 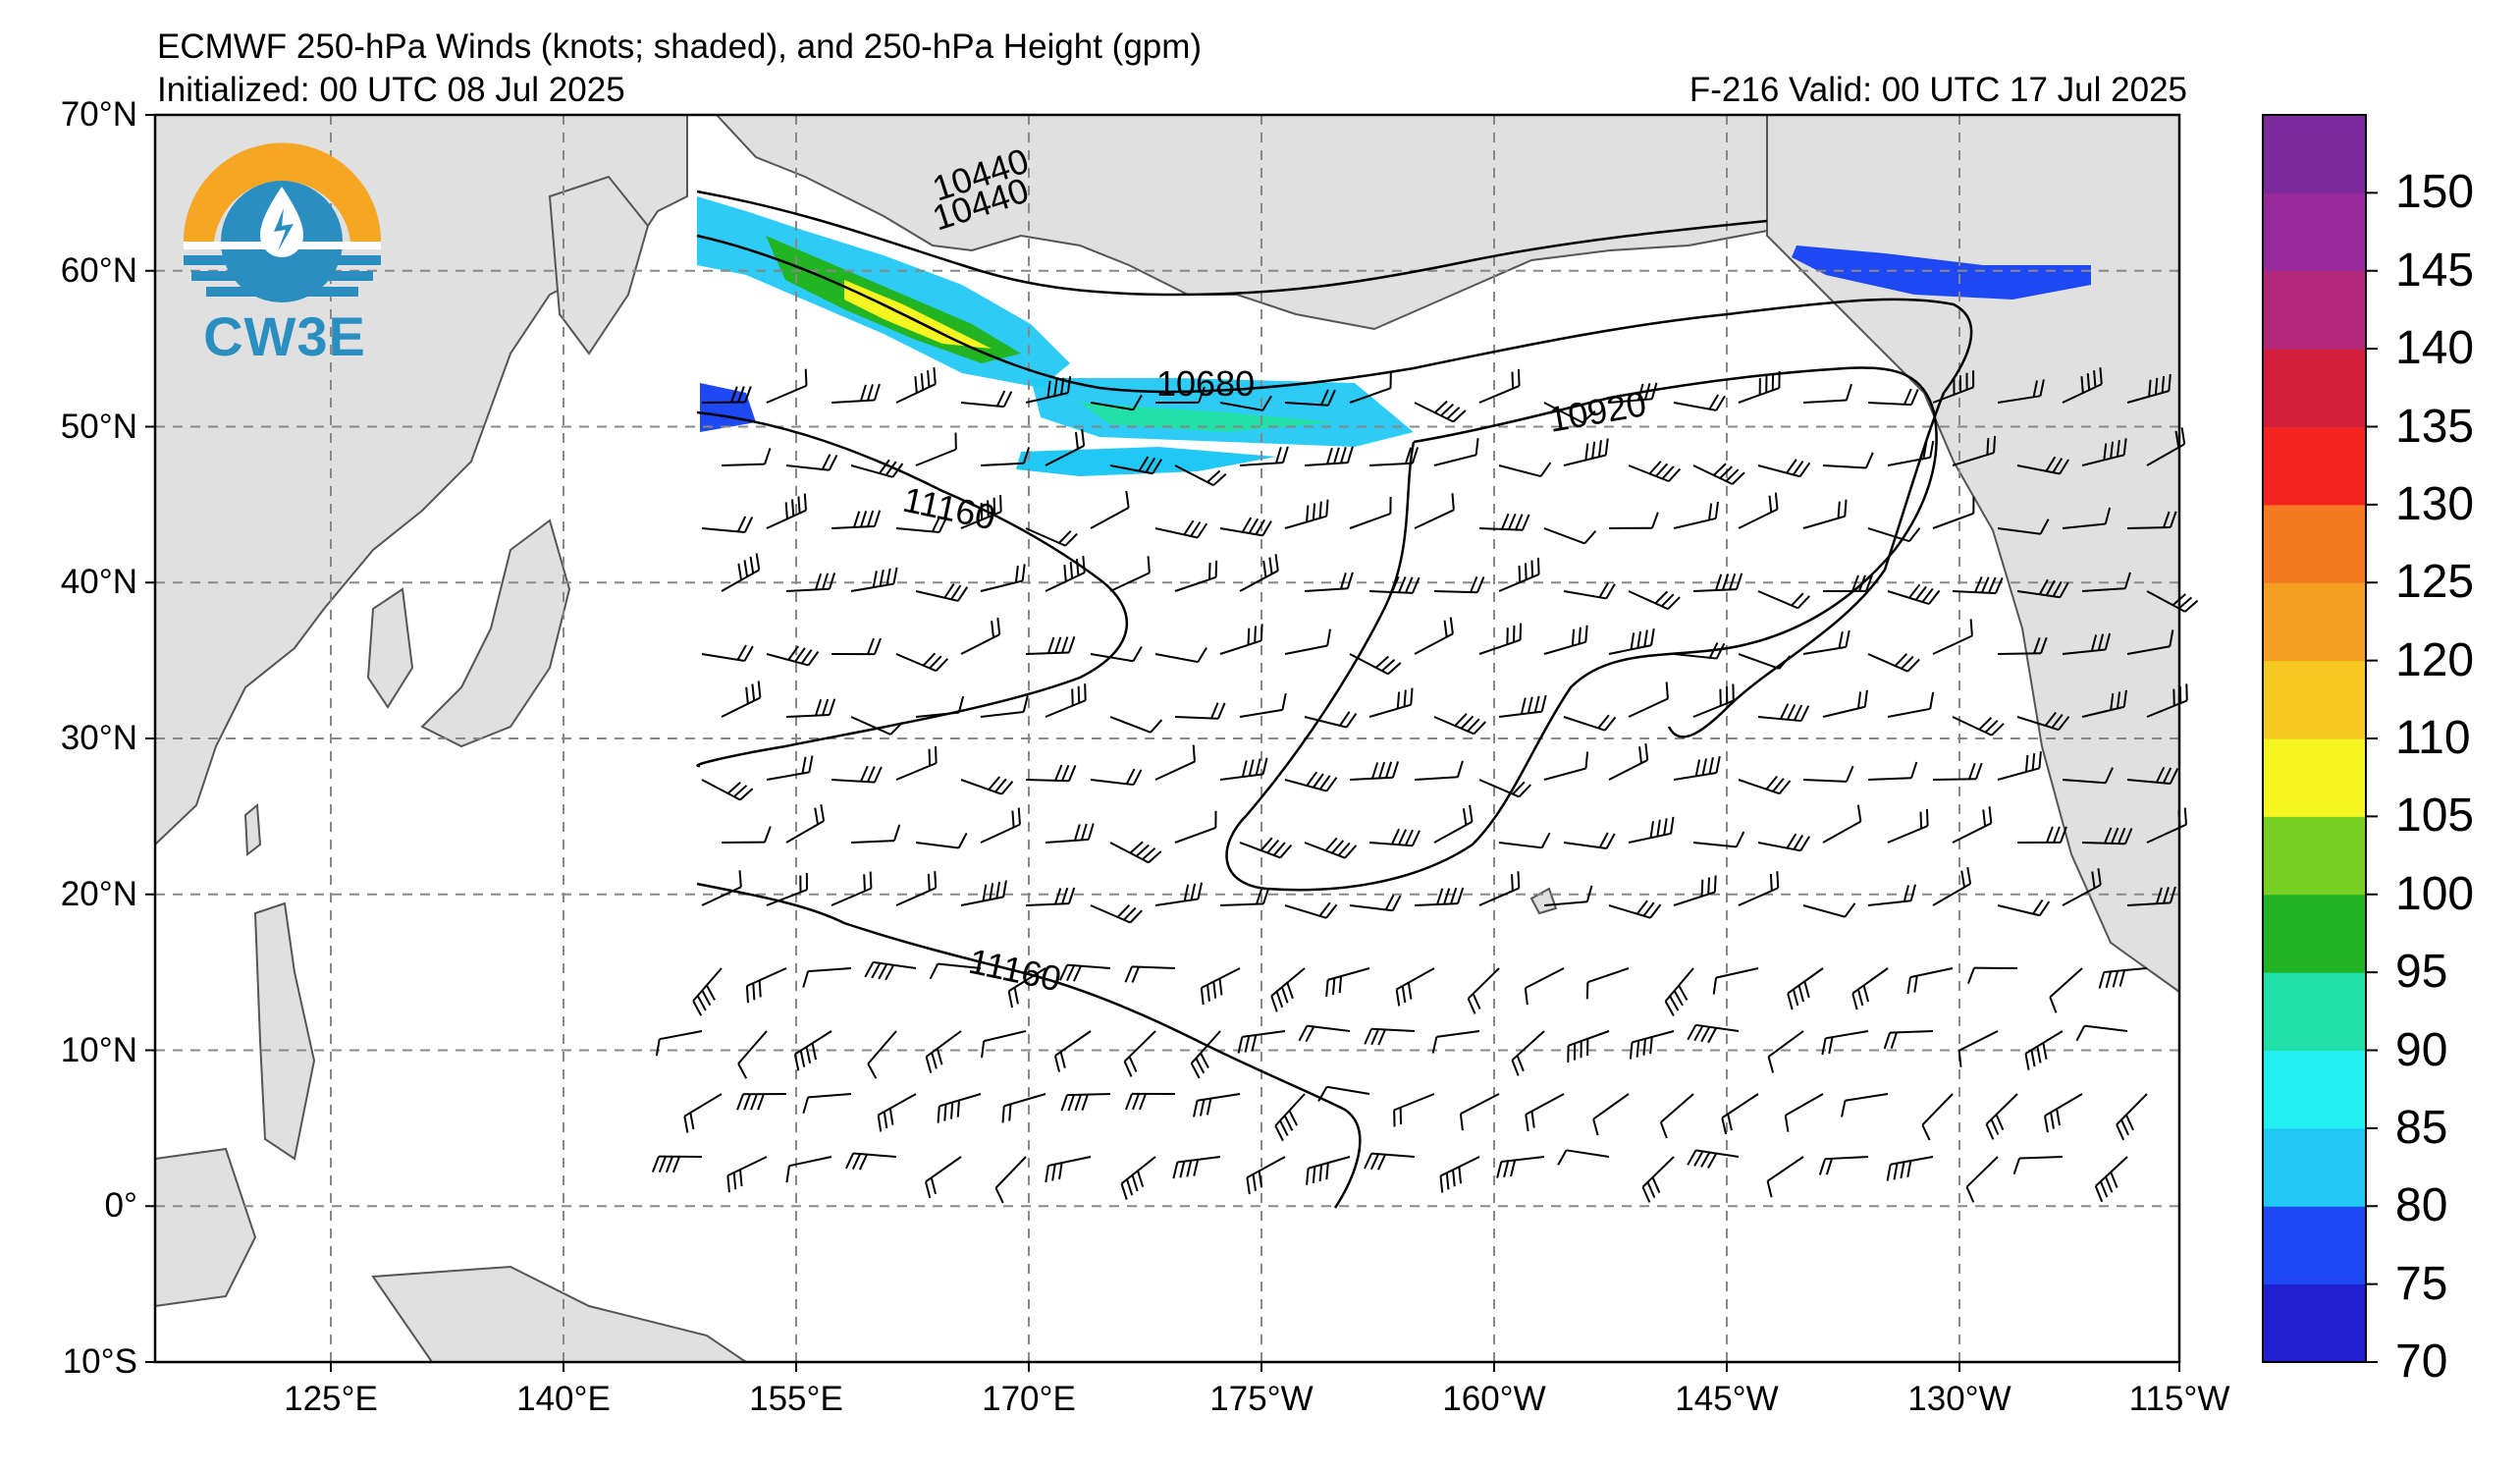 What do you see at coordinates (796, 1399) in the screenshot?
I see `lon-label: 155°E` at bounding box center [796, 1399].